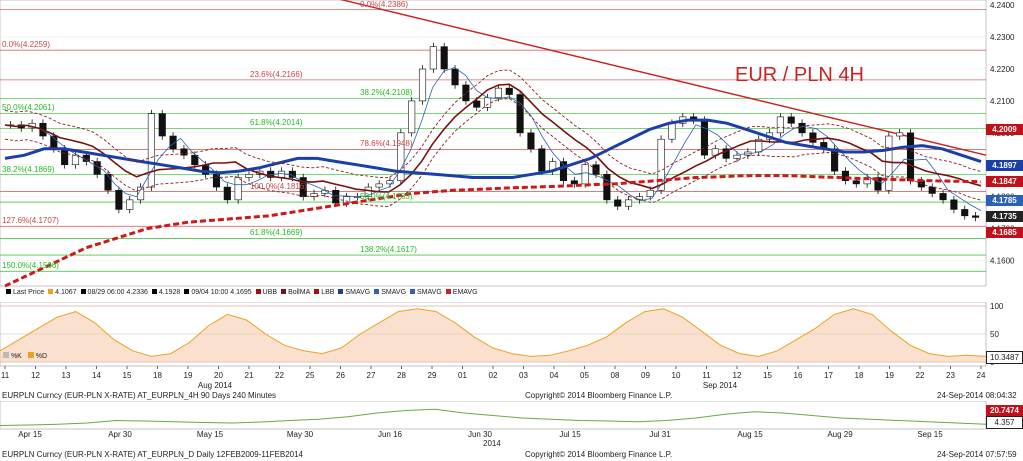  I want to click on x-tick-label: 09, so click(645, 375).